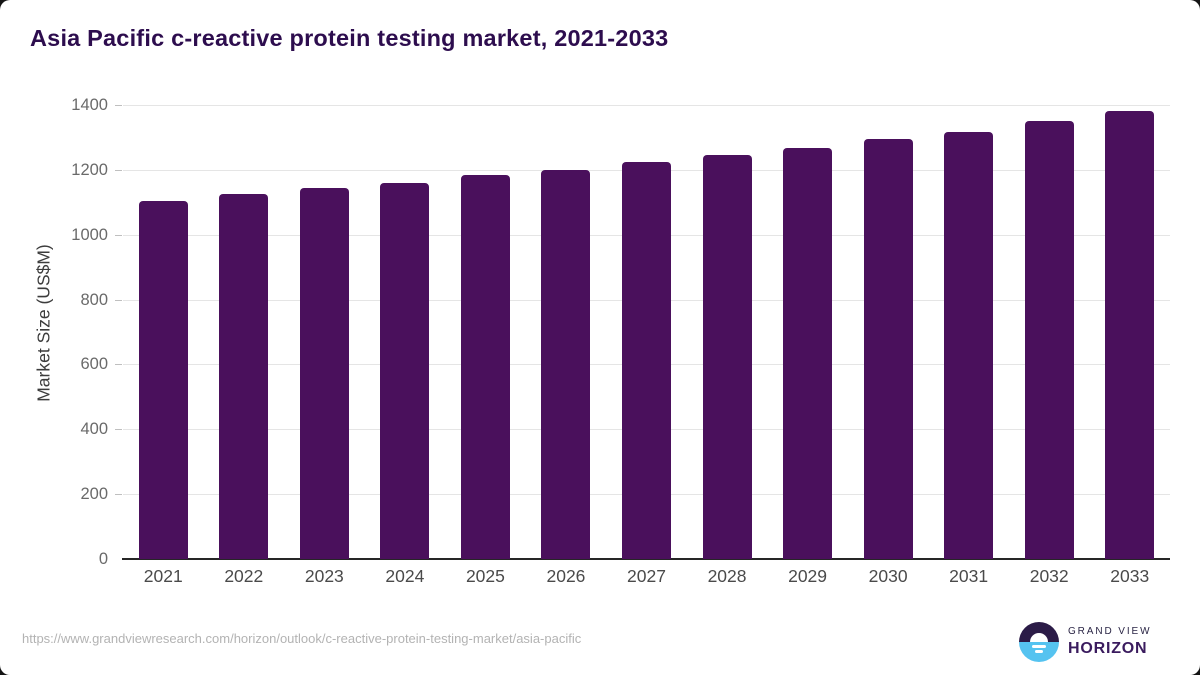  What do you see at coordinates (1130, 335) in the screenshot?
I see `bar-2033` at bounding box center [1130, 335].